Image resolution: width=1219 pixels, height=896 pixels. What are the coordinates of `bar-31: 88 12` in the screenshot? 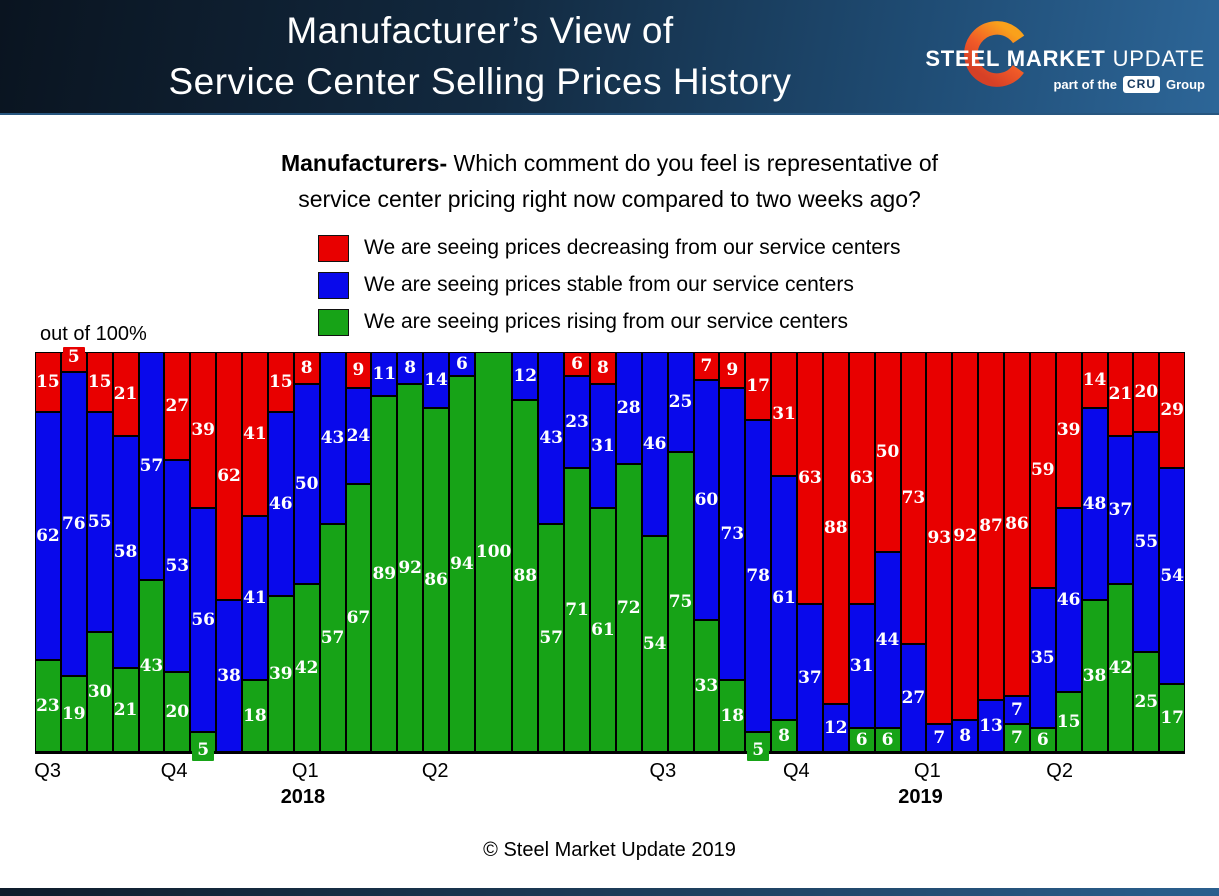 It's located at (835, 552).